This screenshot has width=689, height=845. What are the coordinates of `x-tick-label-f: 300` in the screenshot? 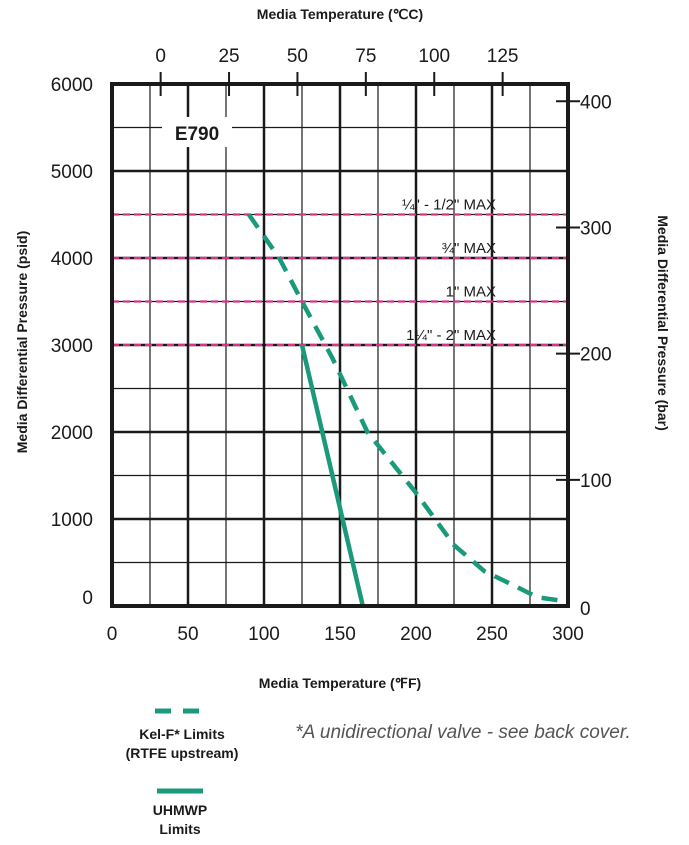 It's located at (568, 634).